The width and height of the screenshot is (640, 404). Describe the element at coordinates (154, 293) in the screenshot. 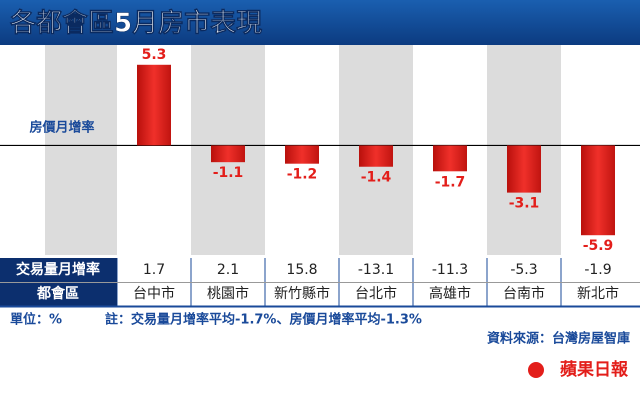

I see `x-tick-label: 台中市` at that location.